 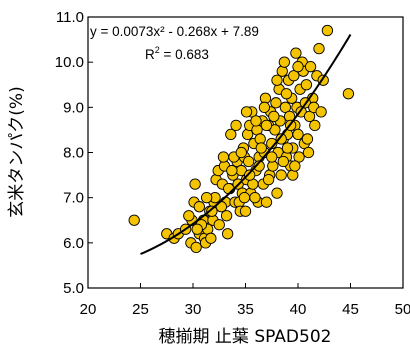 What do you see at coordinates (245, 337) in the screenshot?
I see `x-axis-title: 穂揃期 止葉 SPAD502` at bounding box center [245, 337].